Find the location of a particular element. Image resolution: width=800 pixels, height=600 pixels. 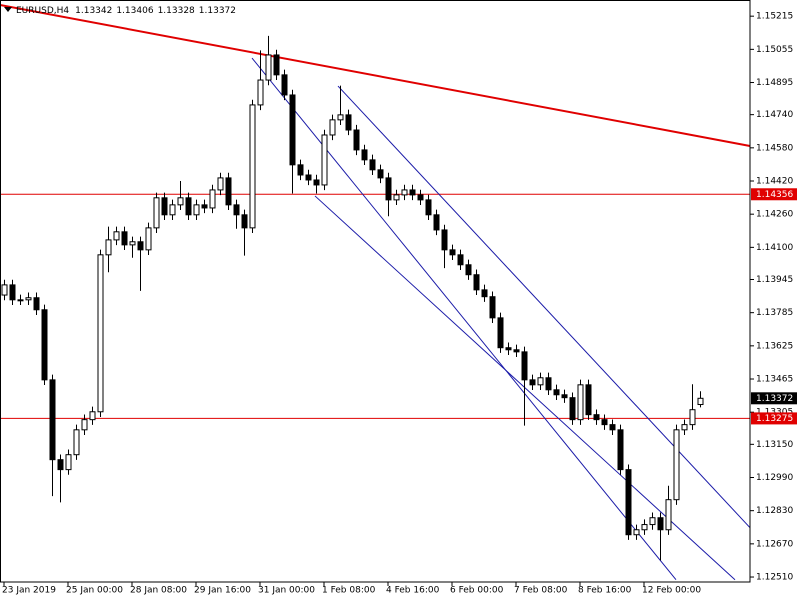

y-tick-label: 1.12510 is located at coordinates (774, 578).